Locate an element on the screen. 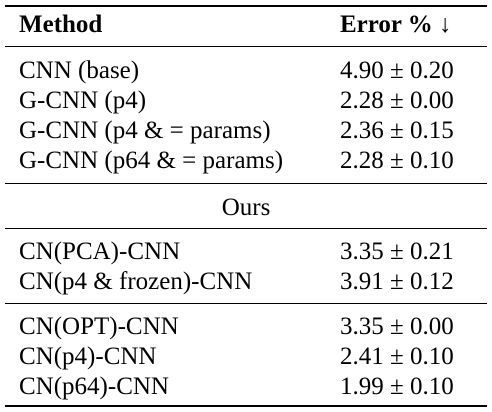 The height and width of the screenshot is (412, 492). header-method: Method is located at coordinates (61, 24).